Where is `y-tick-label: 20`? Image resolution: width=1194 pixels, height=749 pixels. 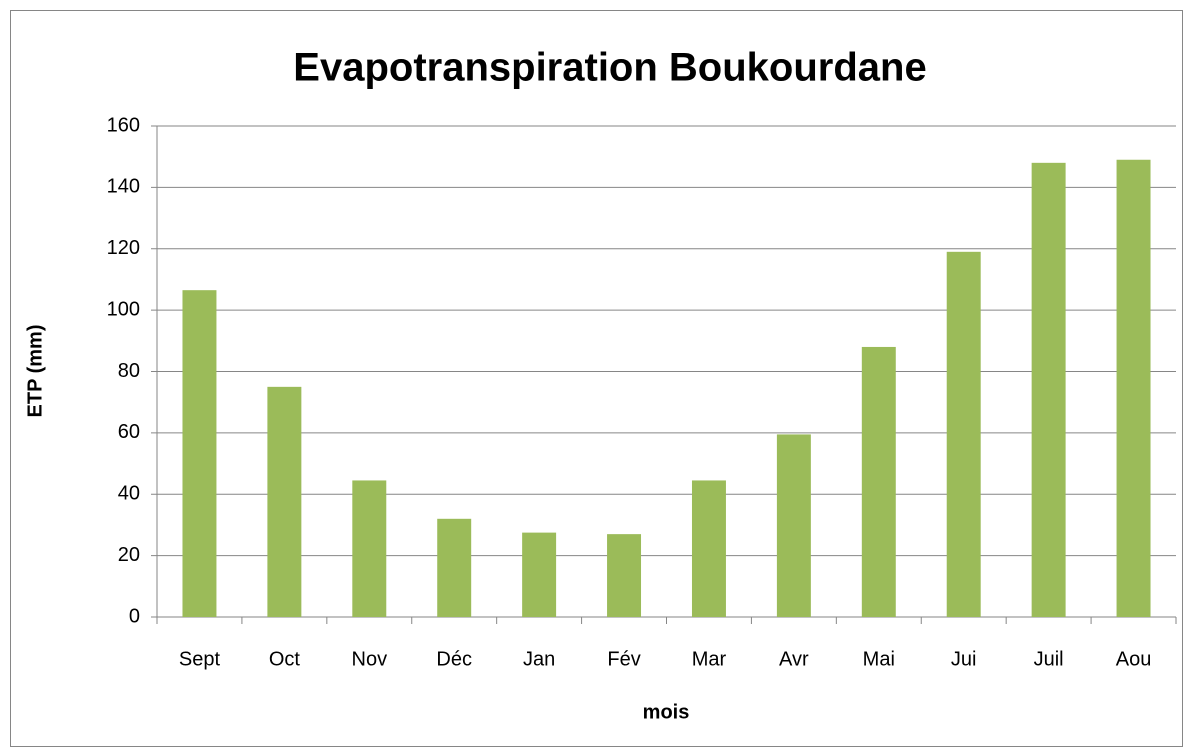
y-tick-label: 20 is located at coordinates (129, 555).